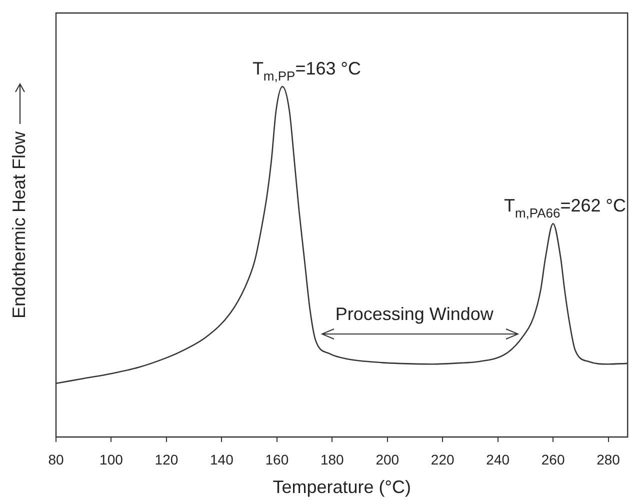  What do you see at coordinates (18, 224) in the screenshot?
I see `y-axis-title: Endothermic Heat Flow` at bounding box center [18, 224].